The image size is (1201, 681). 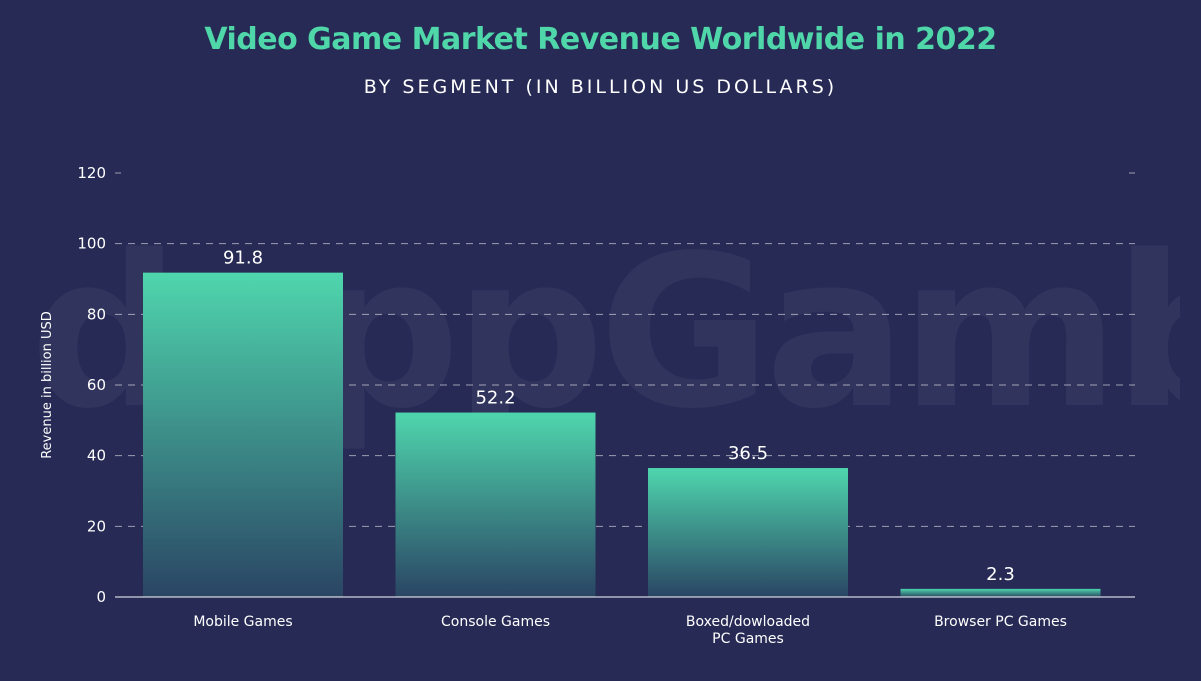 What do you see at coordinates (748, 622) in the screenshot?
I see `x-tick-label: Boxed/dowloaded` at bounding box center [748, 622].